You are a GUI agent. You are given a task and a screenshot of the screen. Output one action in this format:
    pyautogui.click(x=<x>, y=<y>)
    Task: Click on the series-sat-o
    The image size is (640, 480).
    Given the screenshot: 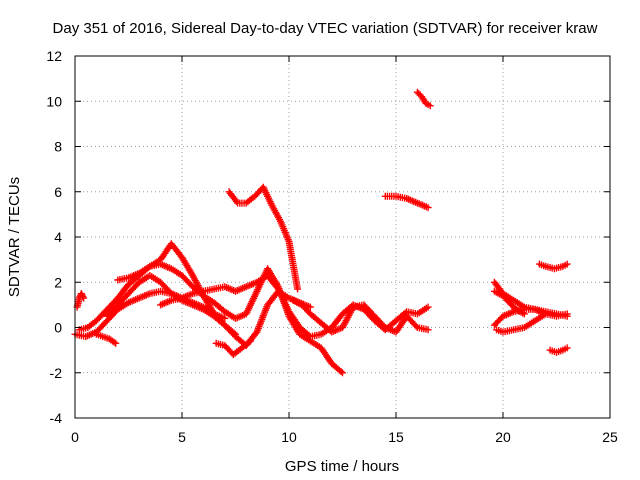 What is the action you would take?
    pyautogui.click(x=509, y=302)
    